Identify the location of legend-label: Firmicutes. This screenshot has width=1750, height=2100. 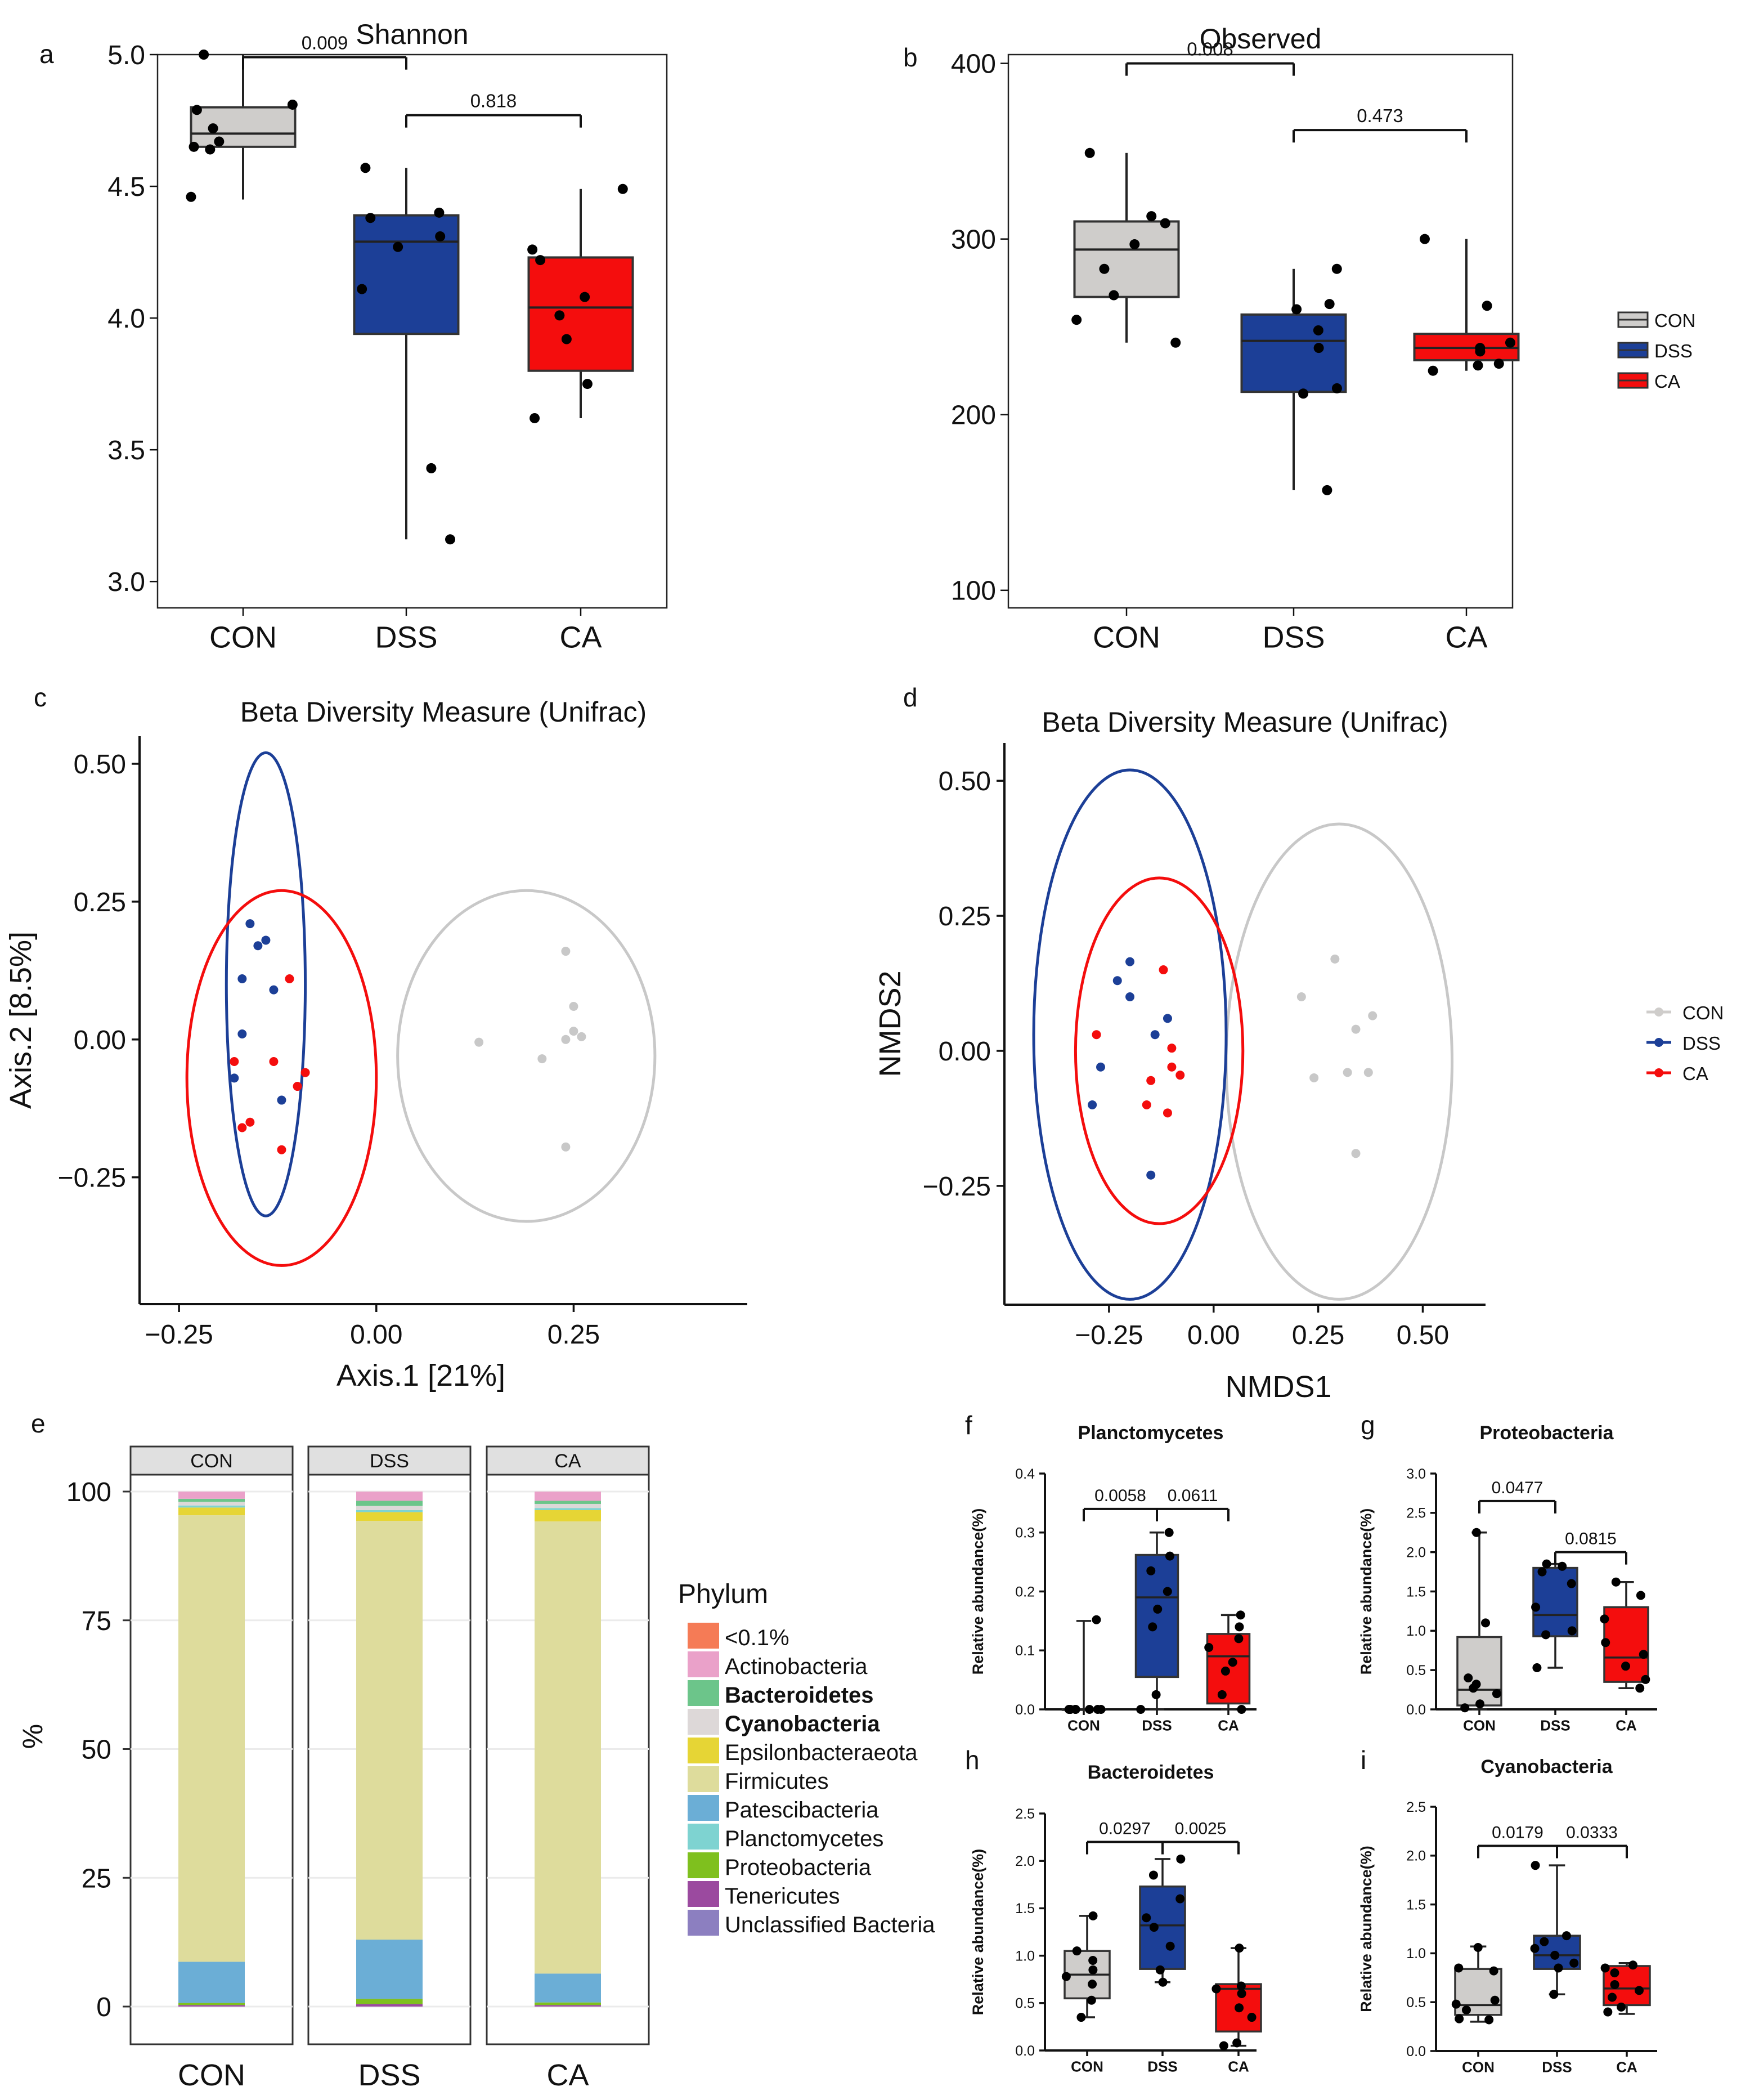
(776, 1781).